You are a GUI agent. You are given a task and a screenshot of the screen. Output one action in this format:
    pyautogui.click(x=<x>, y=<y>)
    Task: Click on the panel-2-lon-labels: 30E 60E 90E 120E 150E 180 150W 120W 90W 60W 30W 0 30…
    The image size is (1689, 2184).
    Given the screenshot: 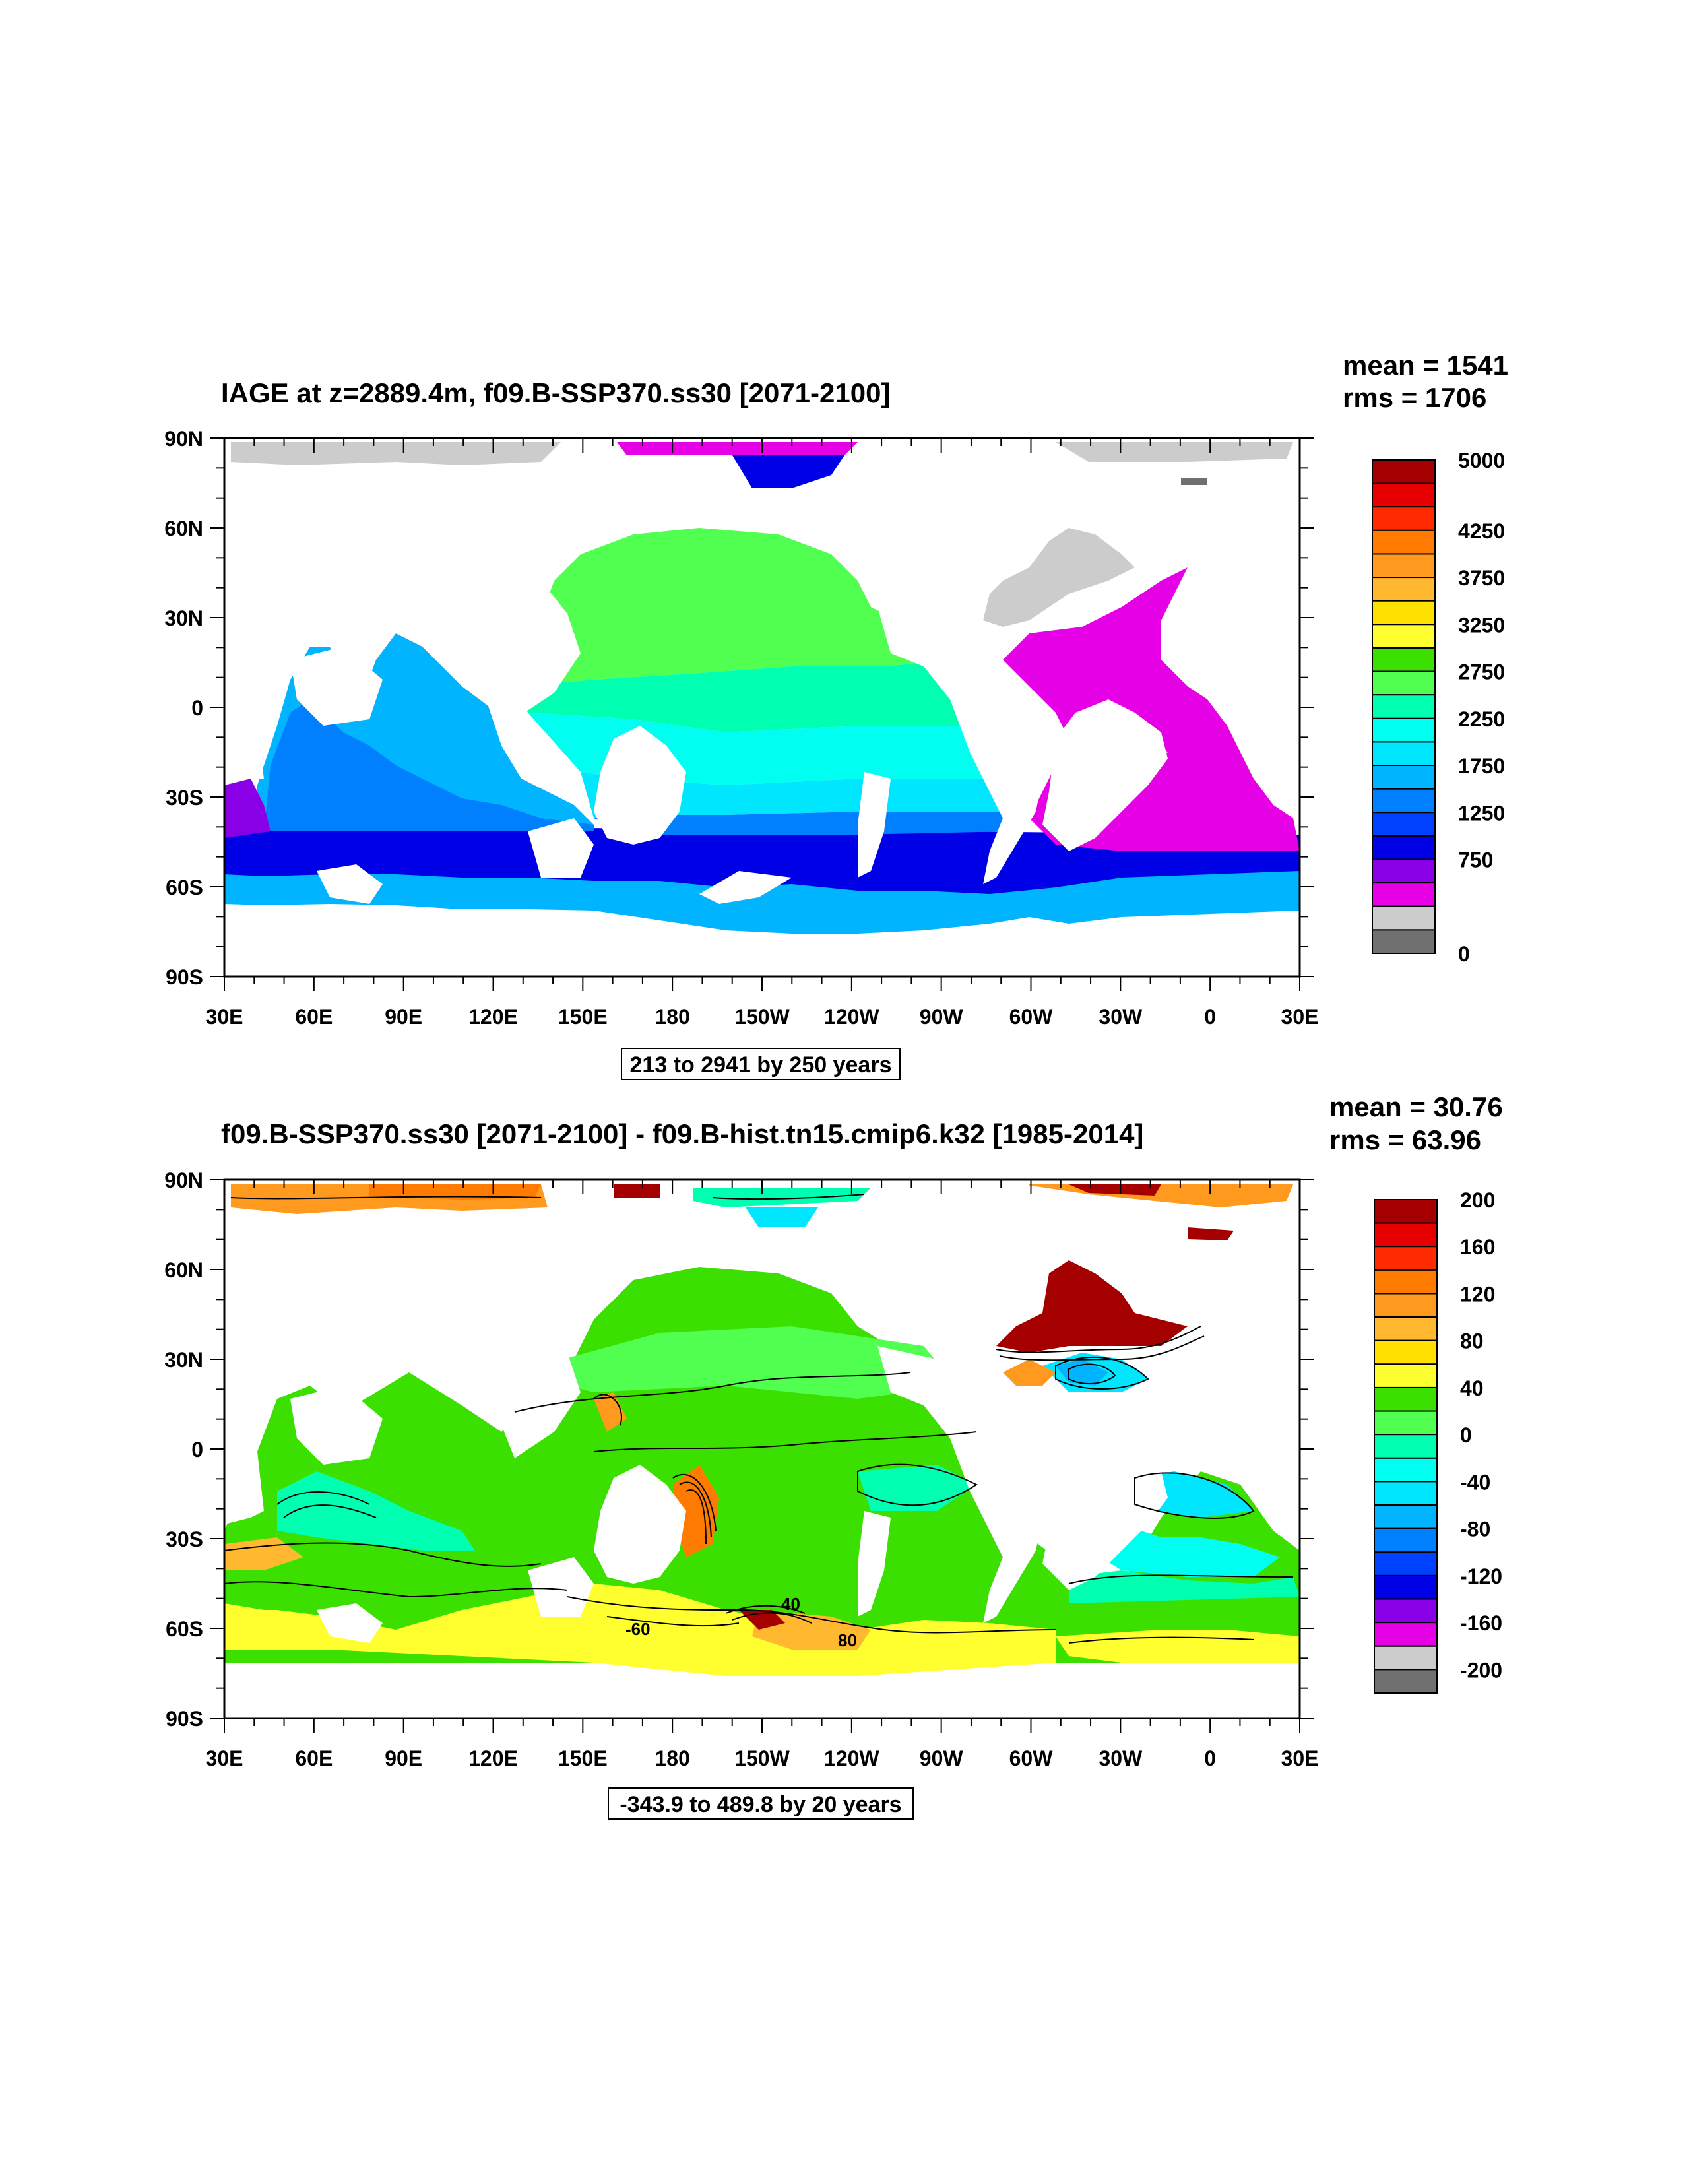 What is the action you would take?
    pyautogui.click(x=762, y=1758)
    